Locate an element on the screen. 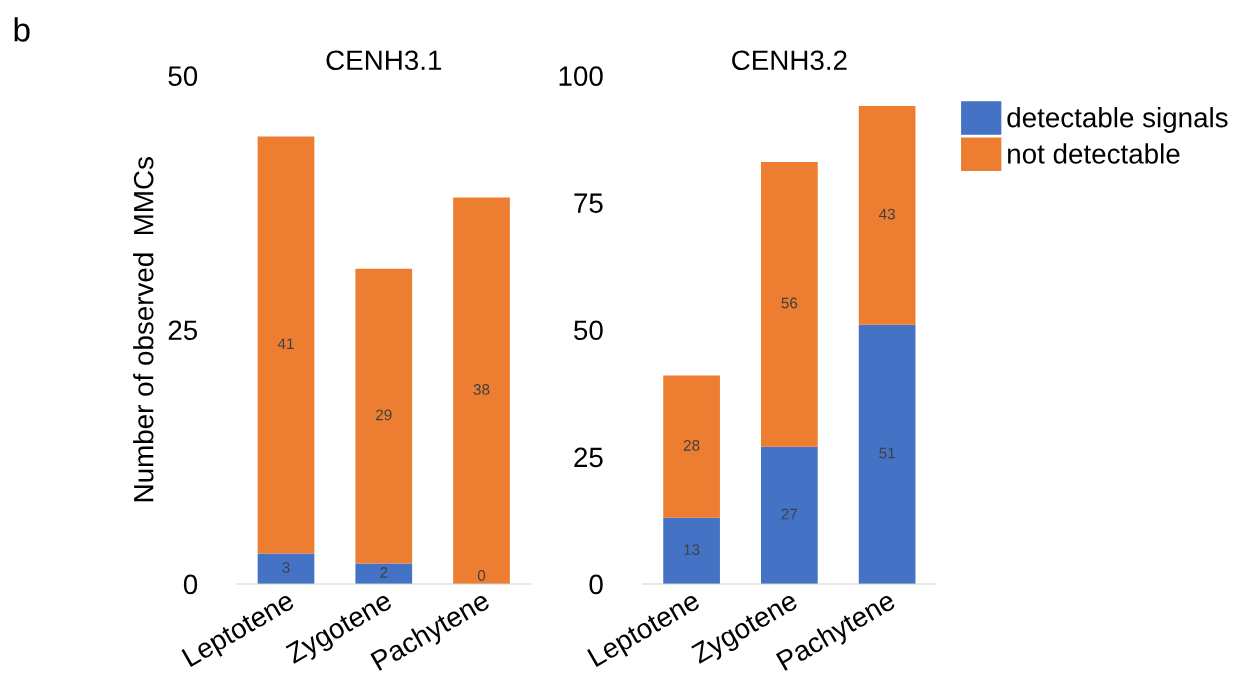  annotation: 0 is located at coordinates (481, 575).